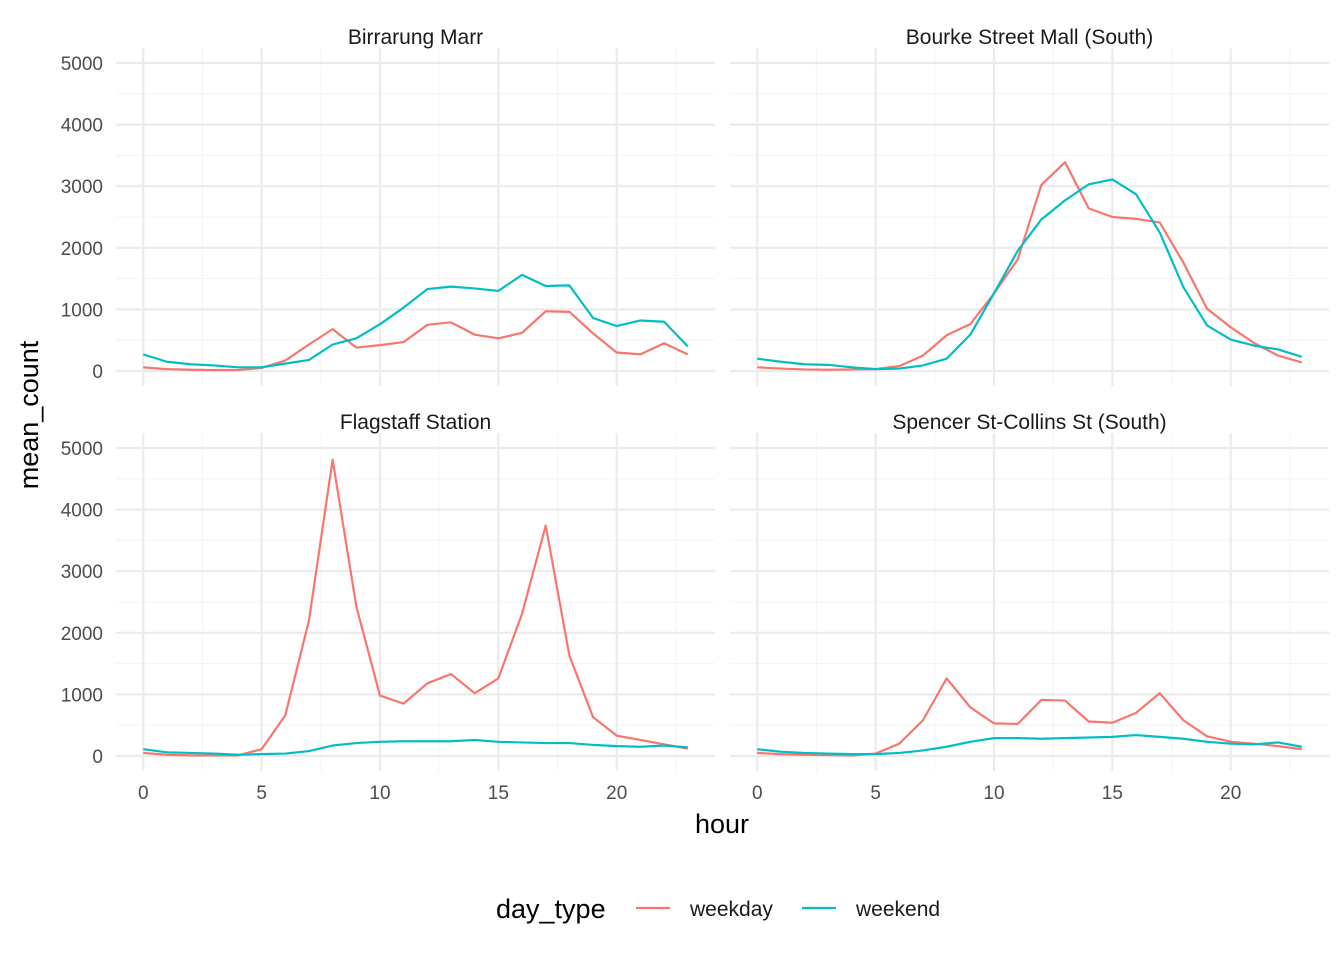 The height and width of the screenshot is (960, 1344). I want to click on x-axis-title: hour, so click(722, 824).